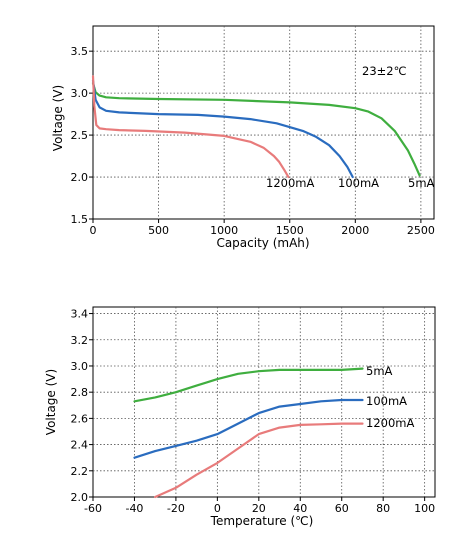 The image size is (472, 555). Describe the element at coordinates (421, 230) in the screenshot. I see `capacity-x-tick-label: 2500` at that location.